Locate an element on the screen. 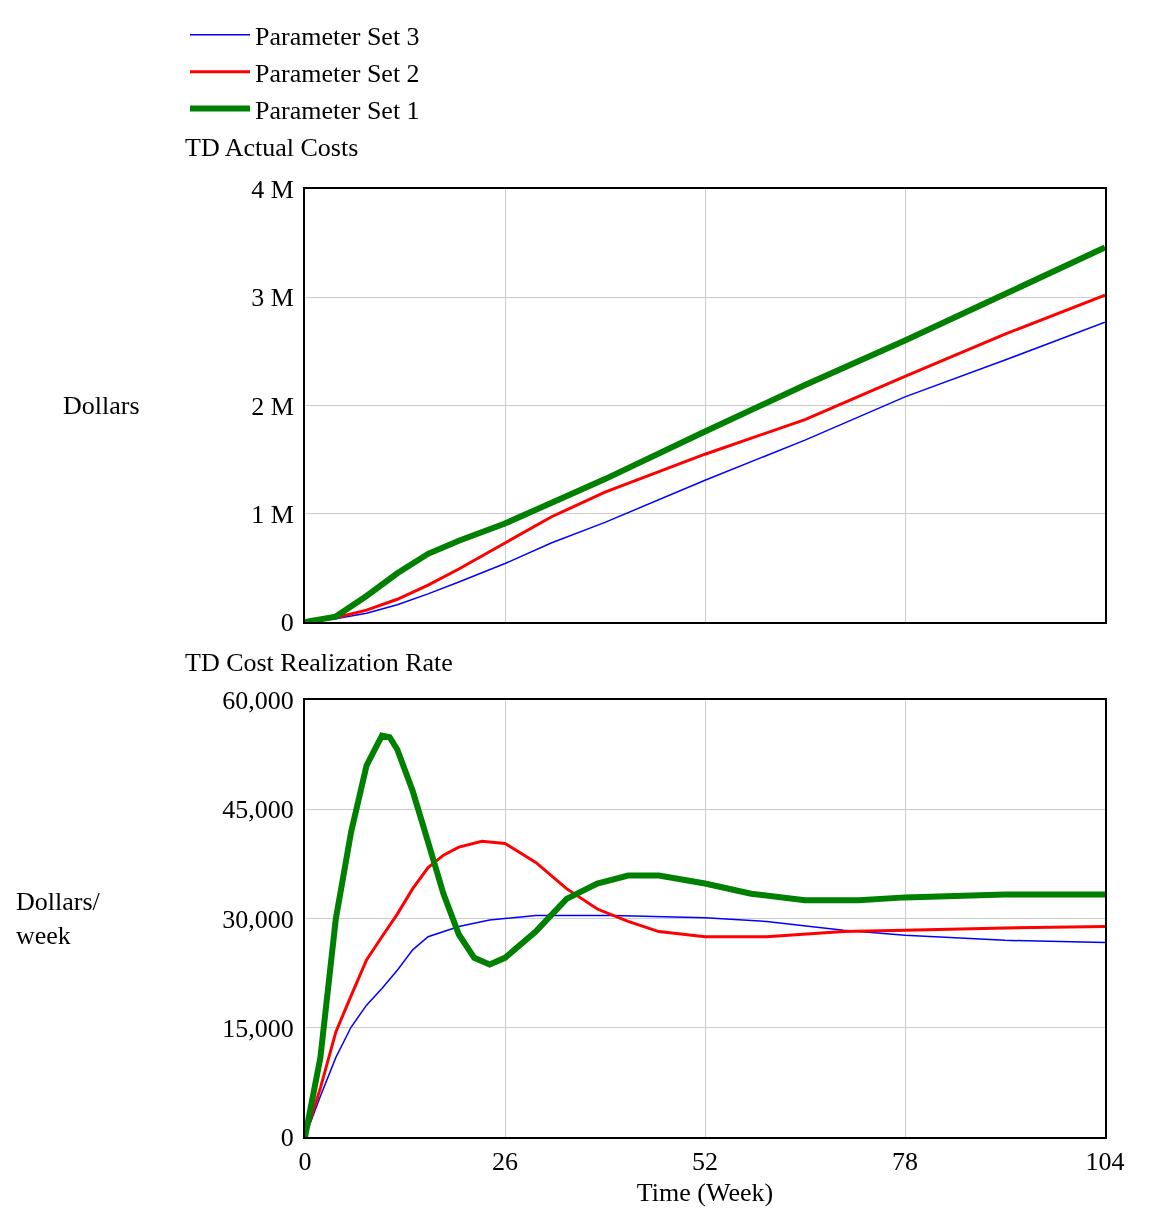 Image resolution: width=1164 pixels, height=1221 pixels. x-tick-label: 26 is located at coordinates (505, 1162).